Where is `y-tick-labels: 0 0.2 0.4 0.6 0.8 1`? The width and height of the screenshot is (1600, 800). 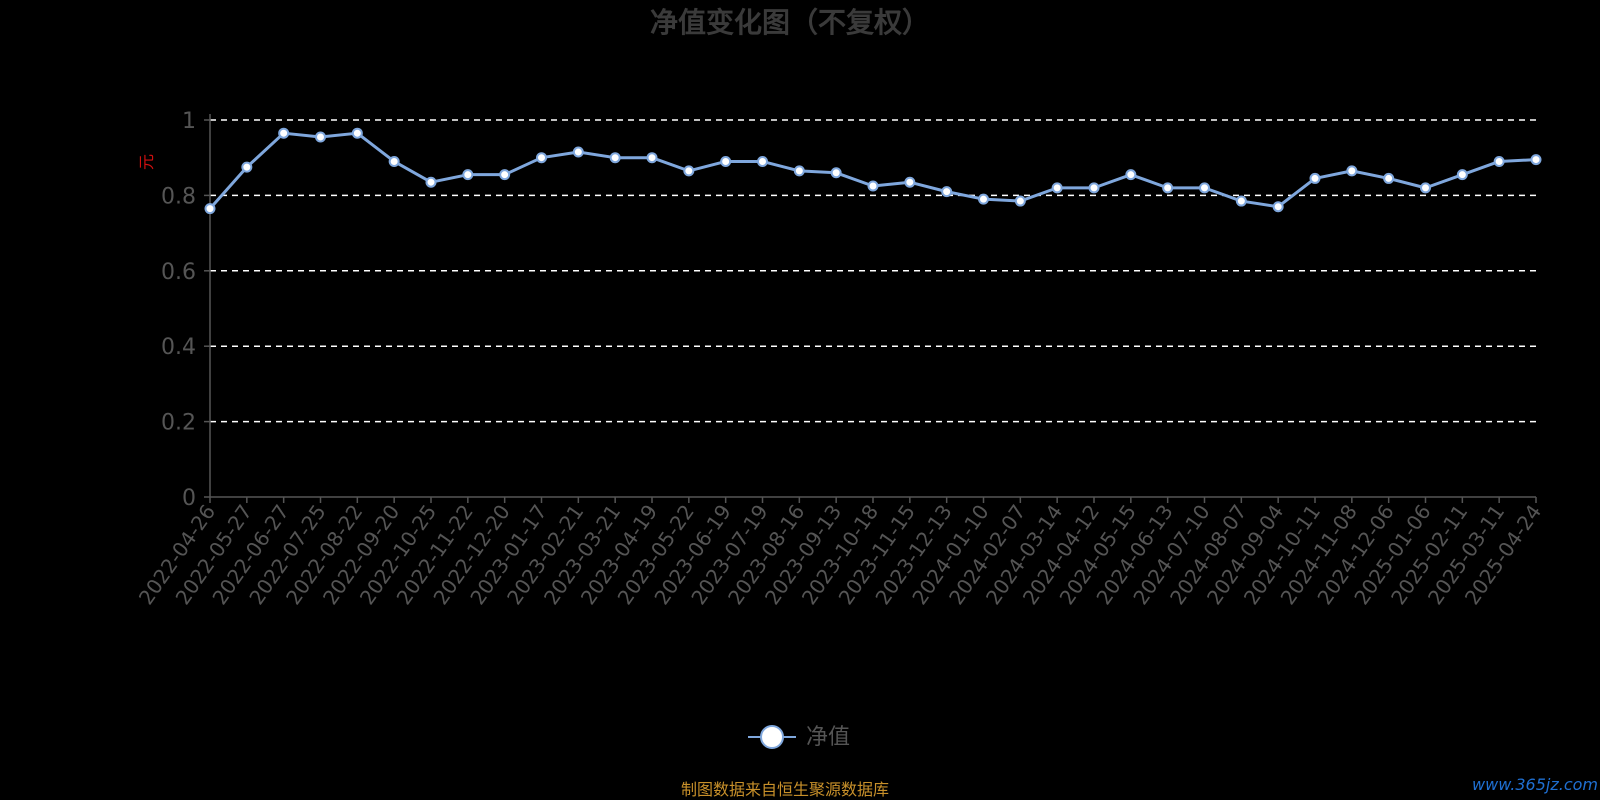
y-tick-labels: 0 0.2 0.4 0.6 0.8 1 is located at coordinates (178, 310).